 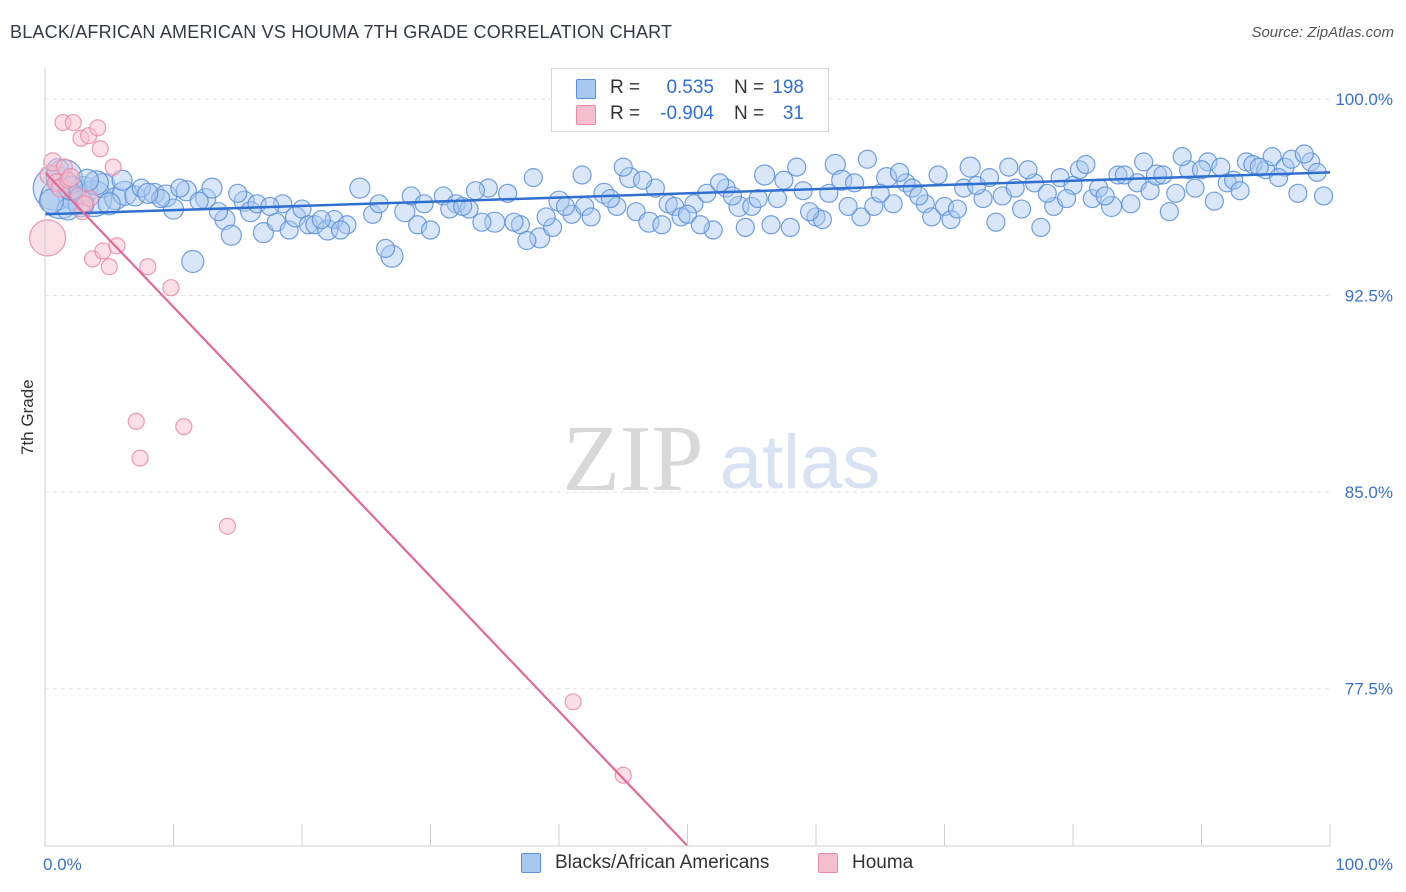 What do you see at coordinates (1364, 99) in the screenshot?
I see `y-tick-label-0: 100.0%` at bounding box center [1364, 99].